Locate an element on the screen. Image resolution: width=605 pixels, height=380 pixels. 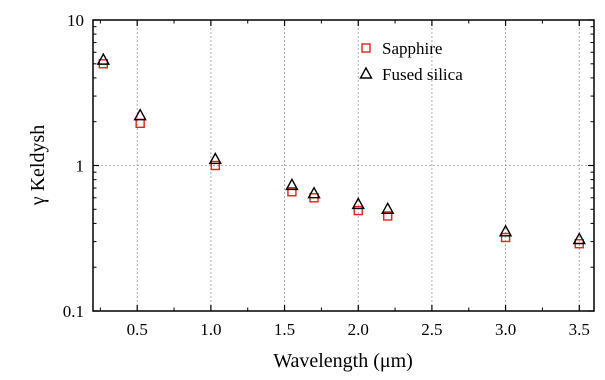
x-tick-label: 3.5 is located at coordinates (579, 329).